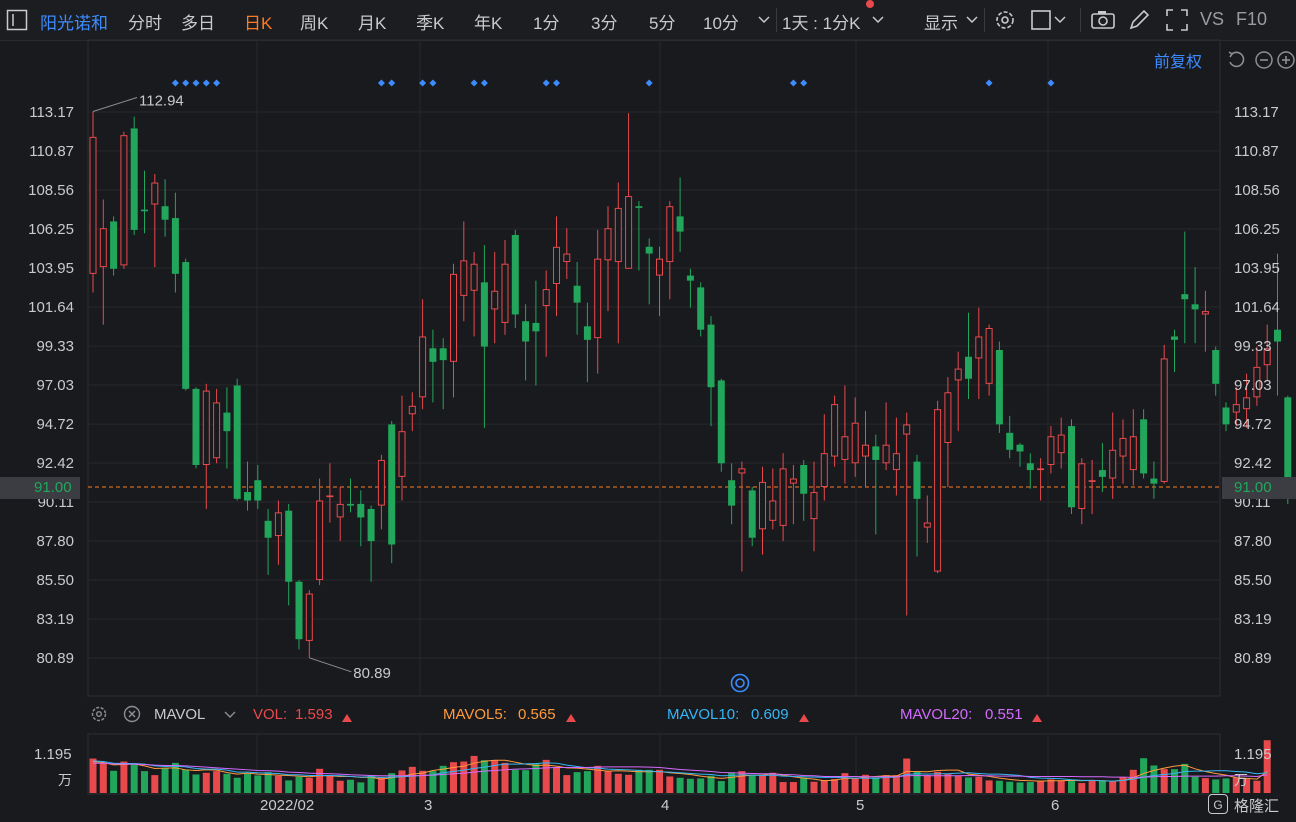 The width and height of the screenshot is (1296, 822). I want to click on price-tick-label-right: 113.17, so click(1256, 112).